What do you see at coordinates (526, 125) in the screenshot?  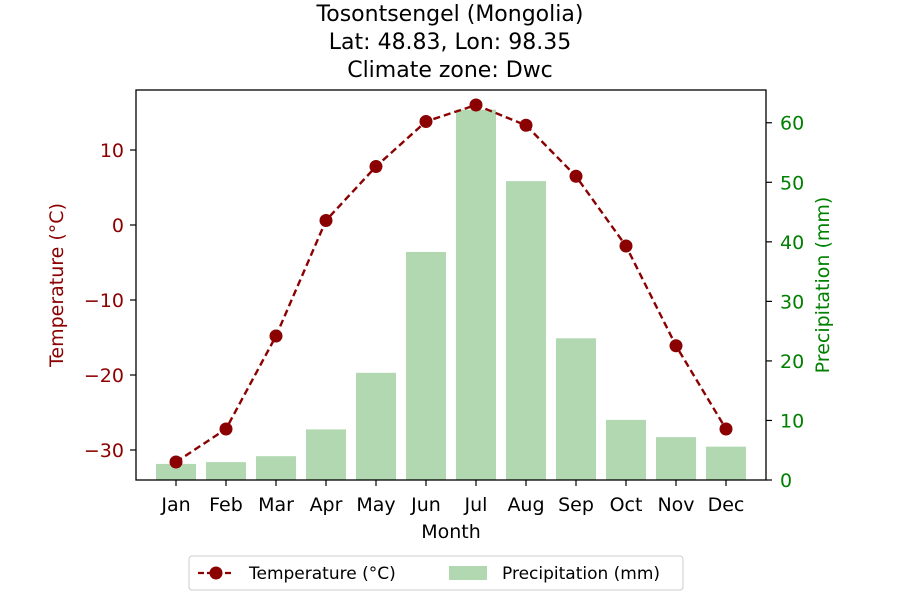 I see `temp-point-aug` at bounding box center [526, 125].